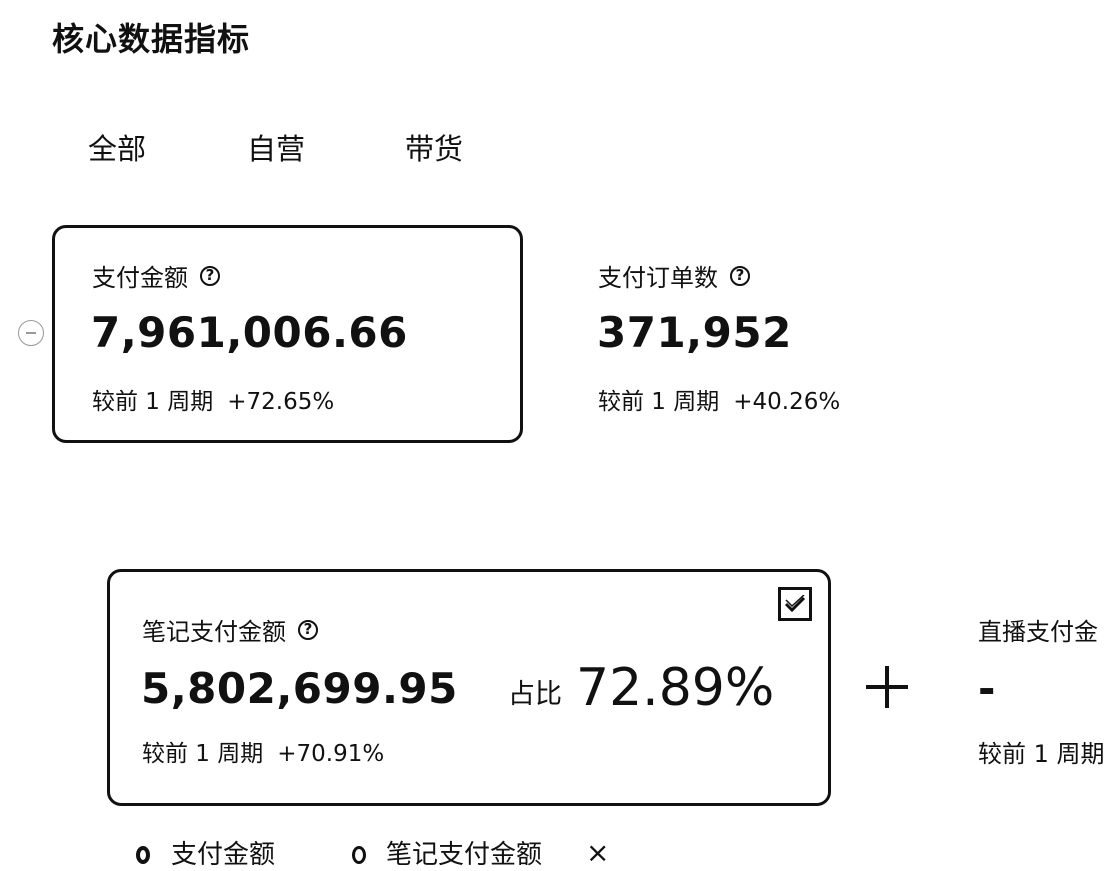 This screenshot has height=871, width=1112. Describe the element at coordinates (1038, 632) in the screenshot. I see `metric-label-live-pay-amount: 直播支付金` at that location.